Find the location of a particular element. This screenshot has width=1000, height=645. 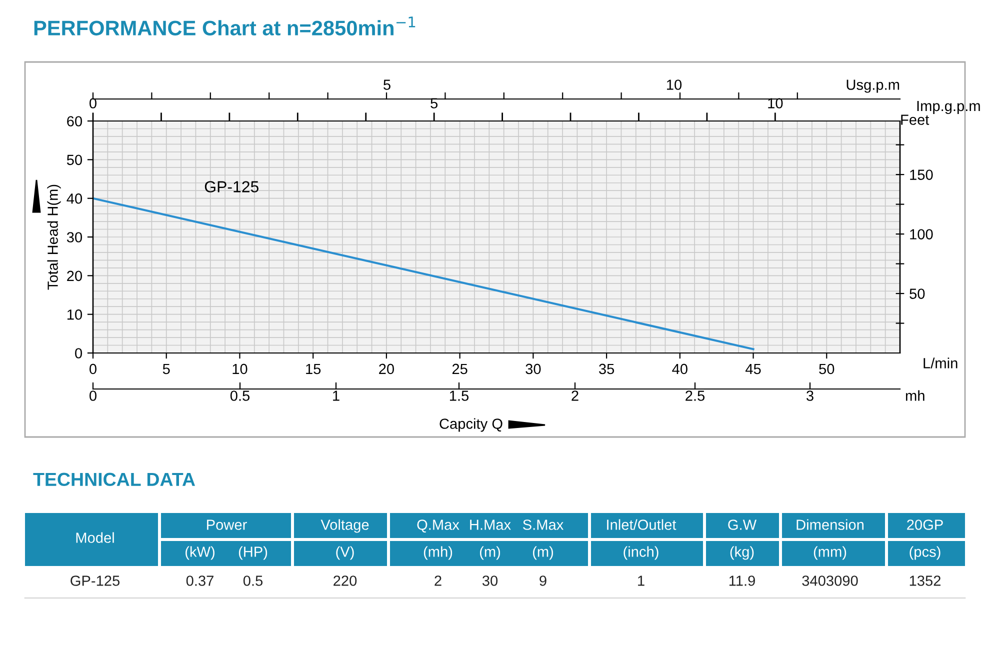

text: 1352 is located at coordinates (925, 581).